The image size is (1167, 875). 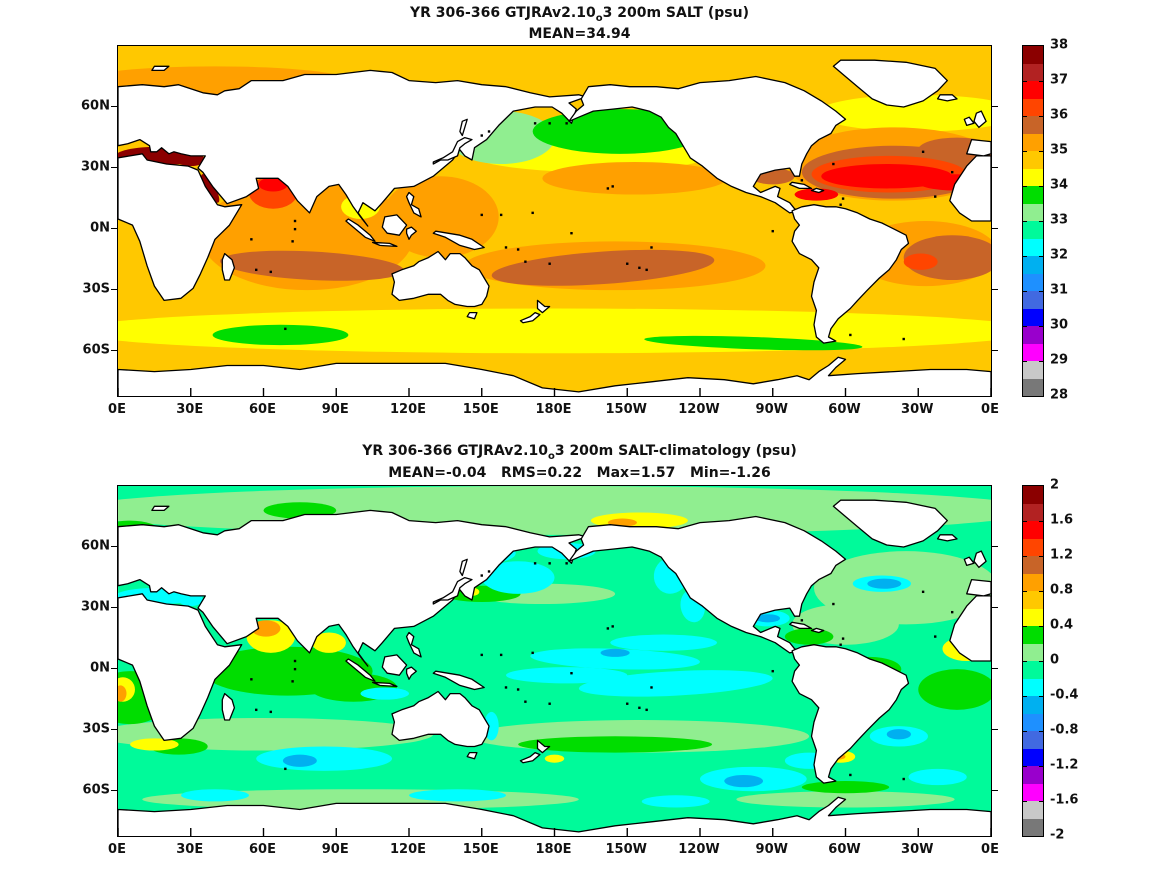 I want to click on panel2-title-prefix: YR 306-366 GTJRAv2.10, so click(x=455, y=451).